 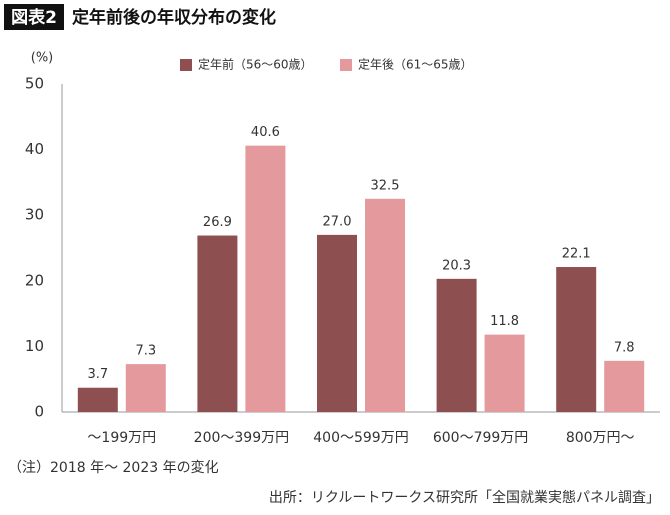 I want to click on figure-label: 図表2, so click(x=34, y=17).